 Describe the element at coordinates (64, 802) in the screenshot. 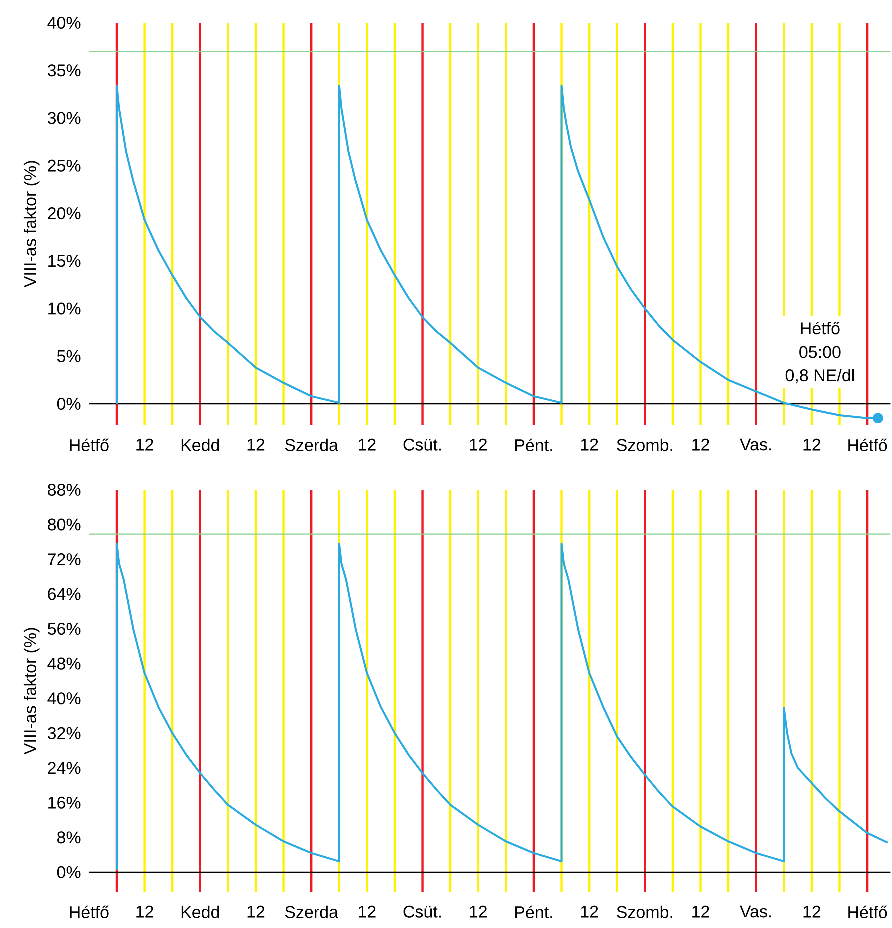

I see `y-tick-label: 16%` at that location.